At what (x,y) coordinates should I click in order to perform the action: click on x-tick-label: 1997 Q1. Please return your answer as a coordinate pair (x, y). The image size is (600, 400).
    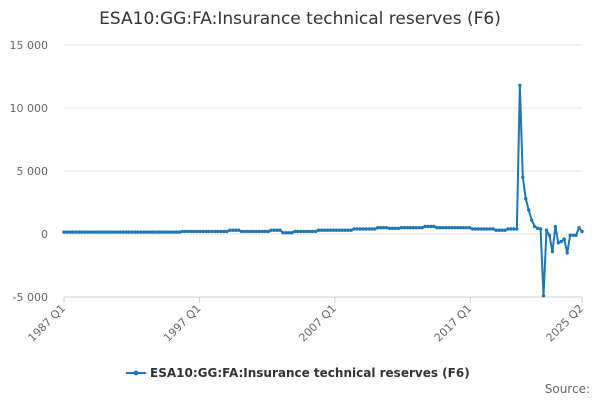
    Looking at the image, I should click on (182, 323).